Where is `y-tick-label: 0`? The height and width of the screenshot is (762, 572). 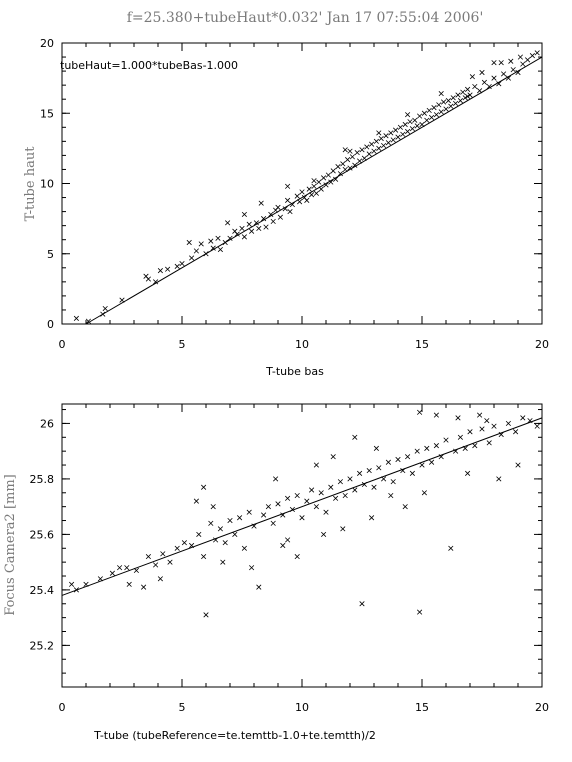
y-tick-label: 0 is located at coordinates (50, 324).